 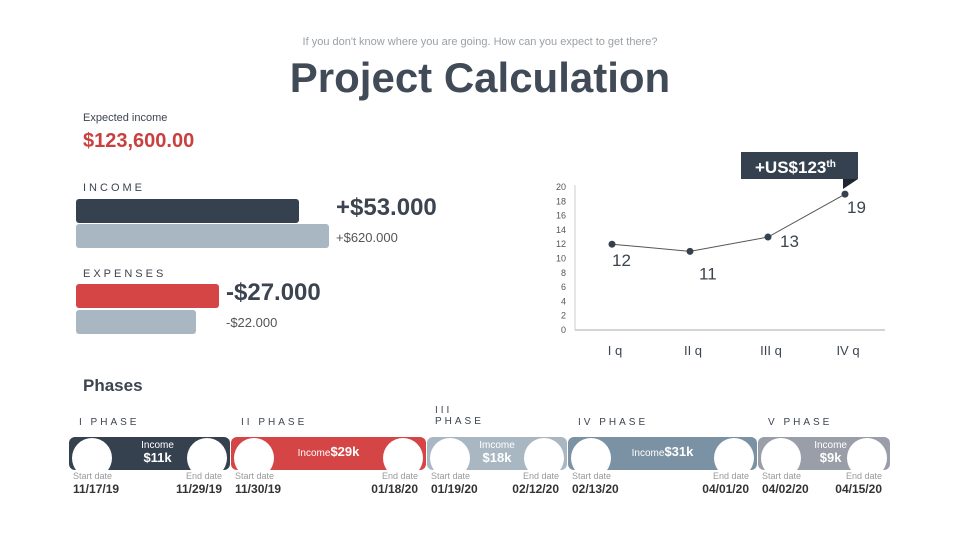 I want to click on phase-income: Income $9k, so click(x=831, y=453).